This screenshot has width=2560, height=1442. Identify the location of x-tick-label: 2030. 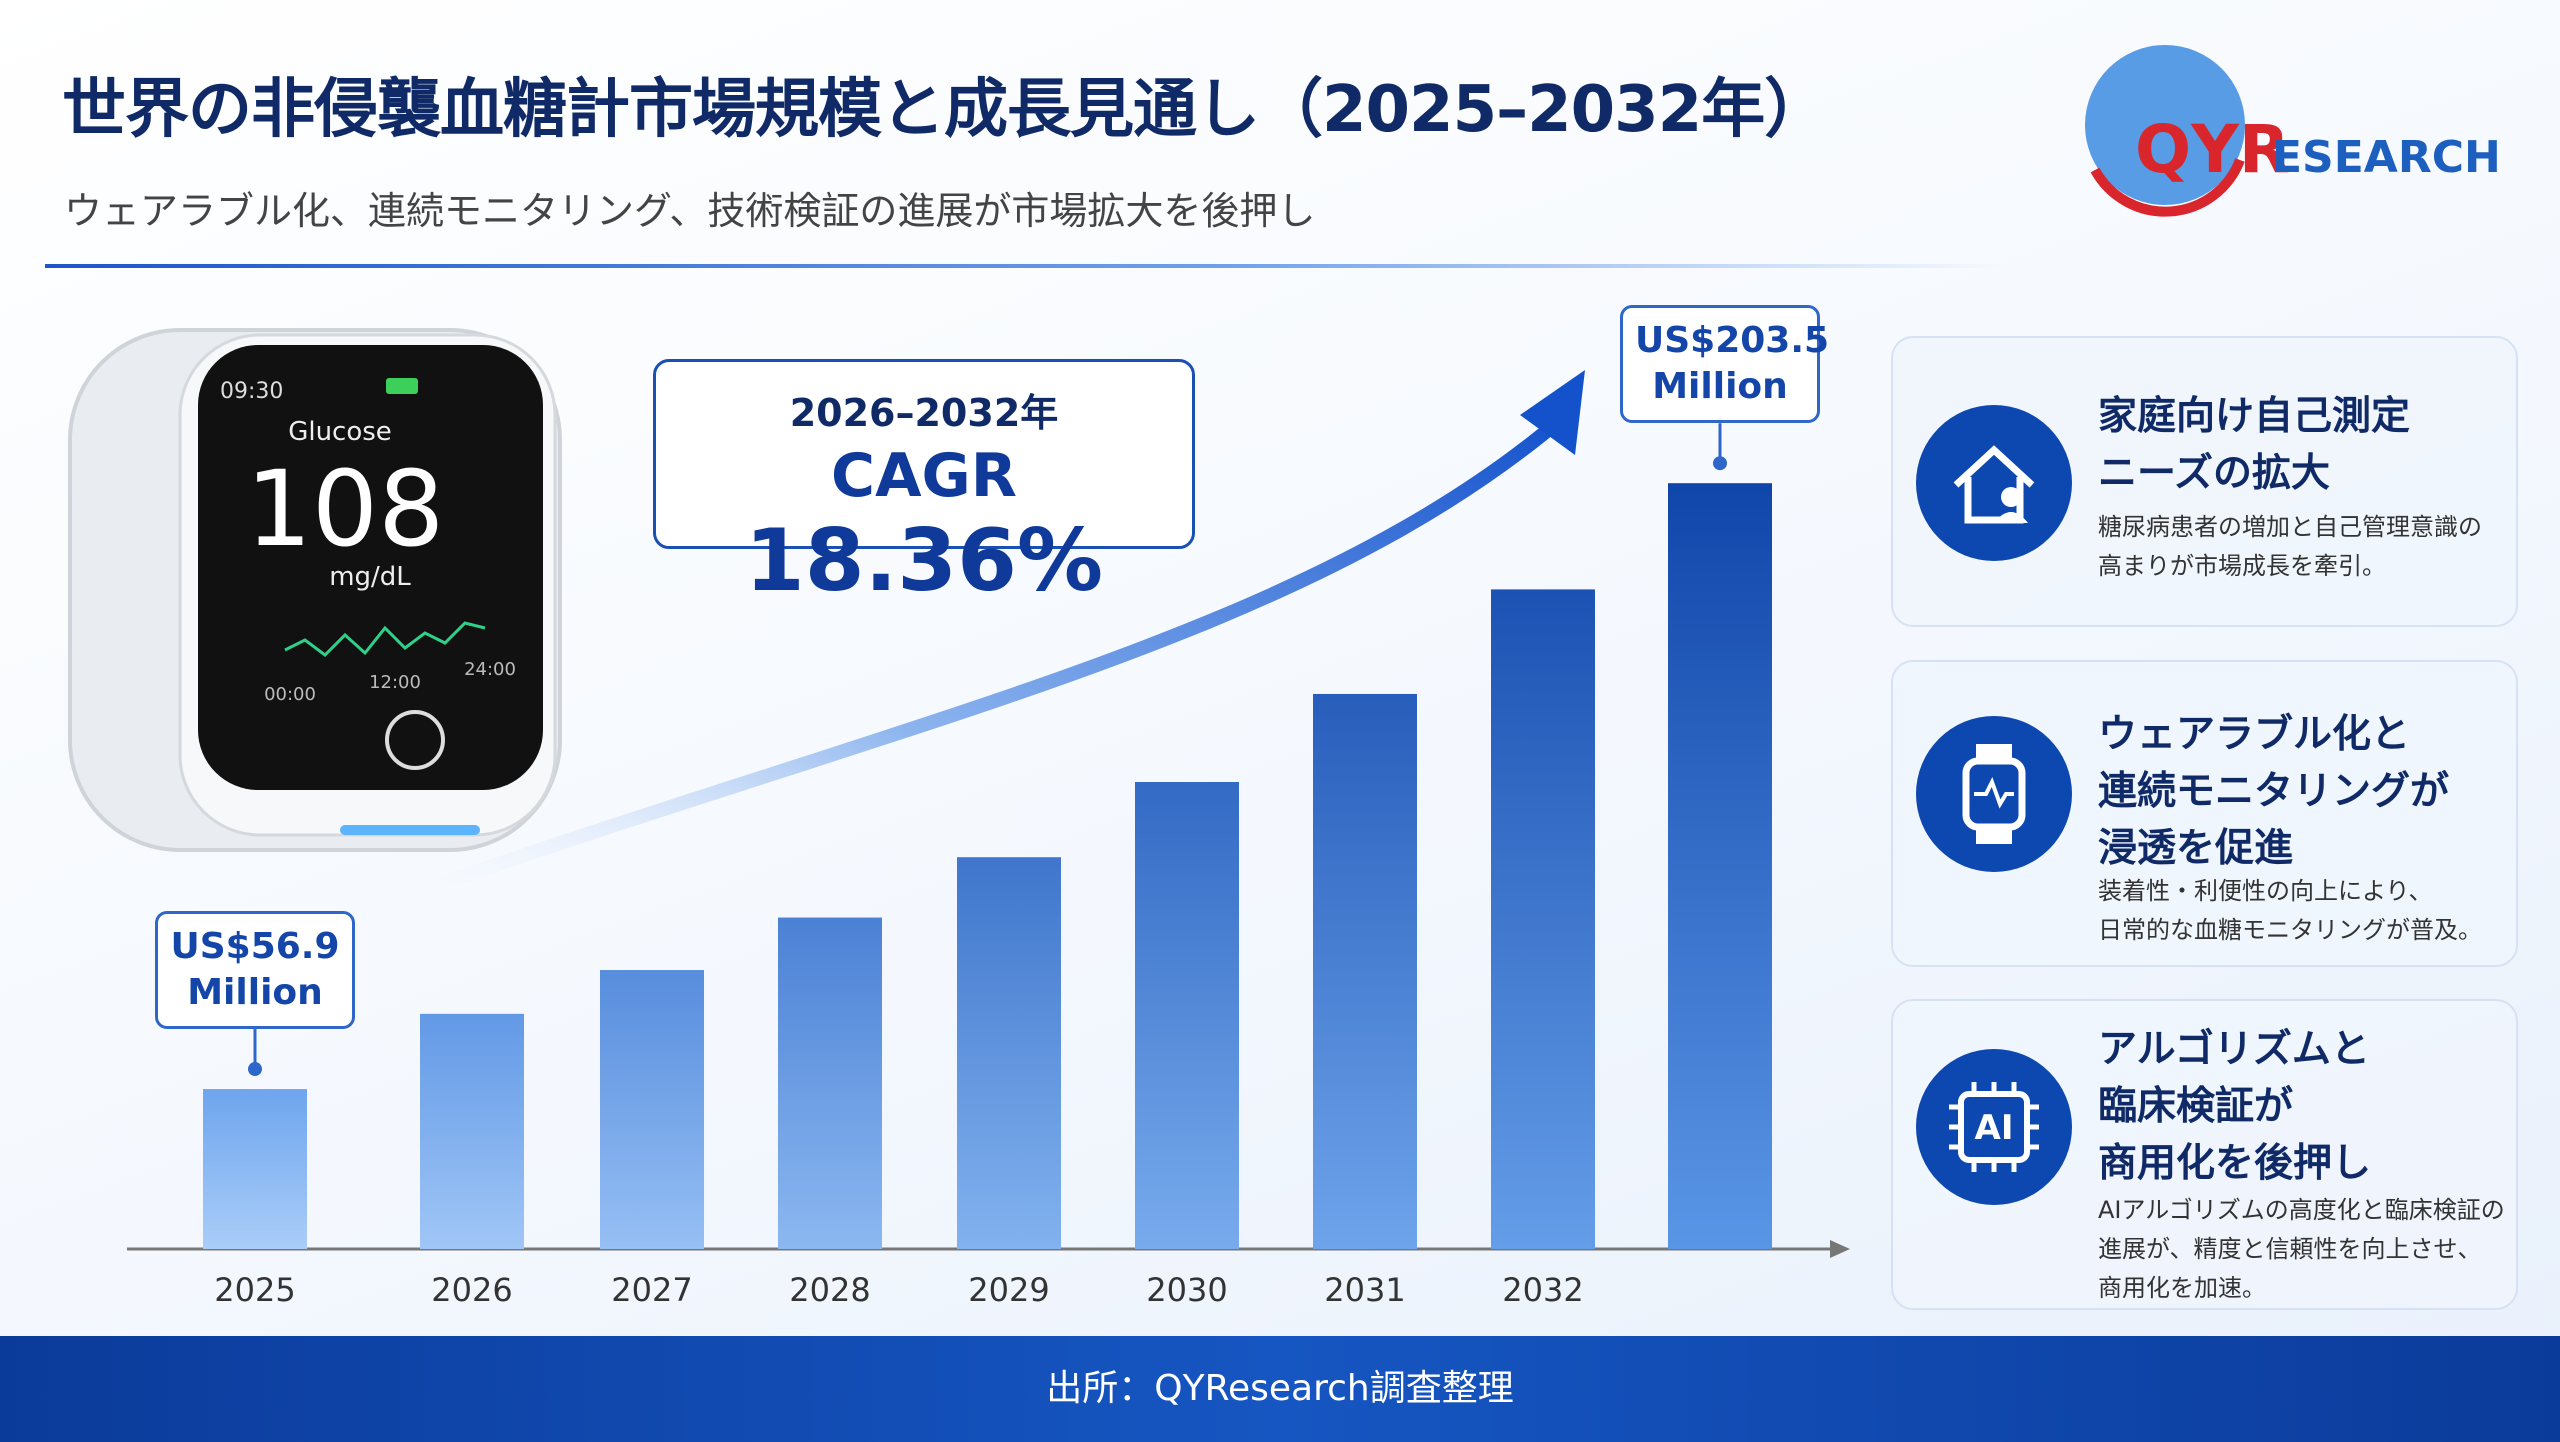
(1187, 1290).